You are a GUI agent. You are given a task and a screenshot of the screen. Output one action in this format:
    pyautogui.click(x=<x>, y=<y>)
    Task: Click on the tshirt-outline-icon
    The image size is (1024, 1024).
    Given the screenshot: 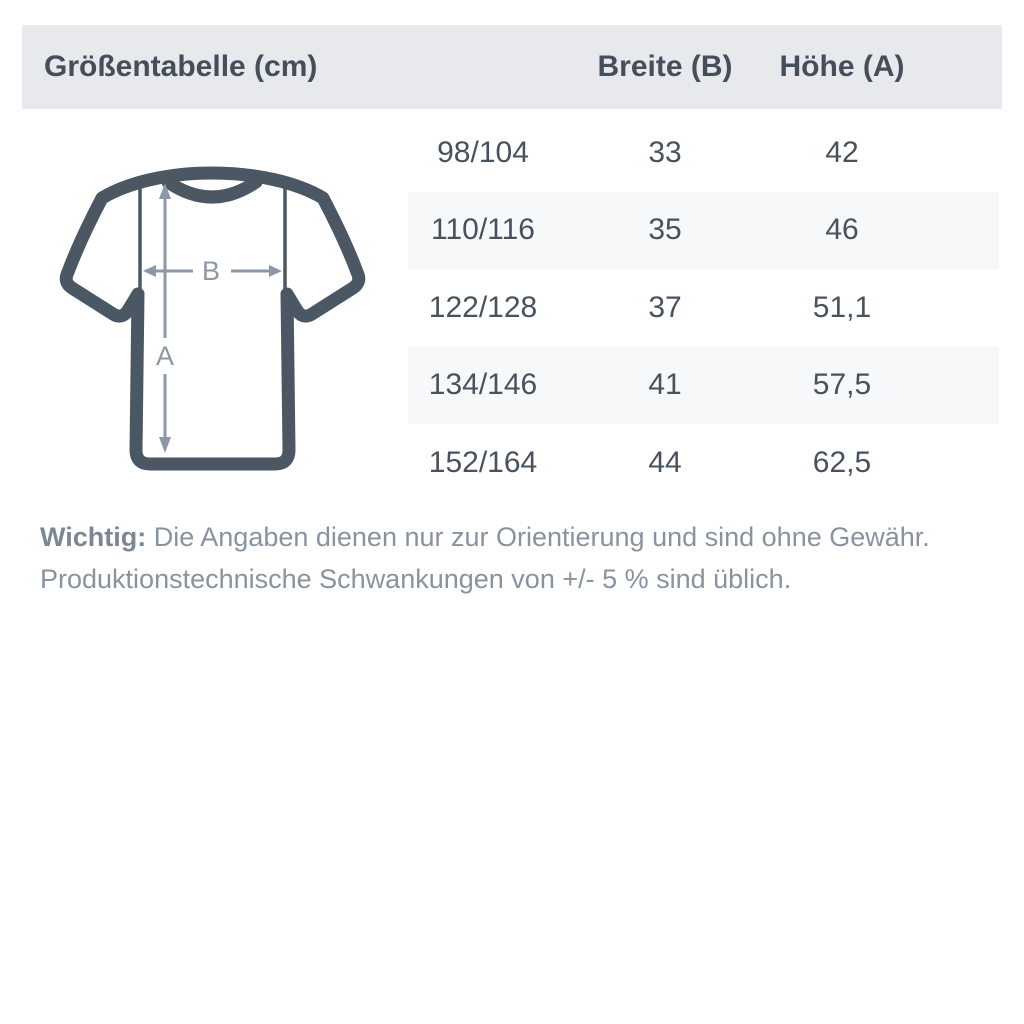 What is the action you would take?
    pyautogui.click(x=212, y=318)
    